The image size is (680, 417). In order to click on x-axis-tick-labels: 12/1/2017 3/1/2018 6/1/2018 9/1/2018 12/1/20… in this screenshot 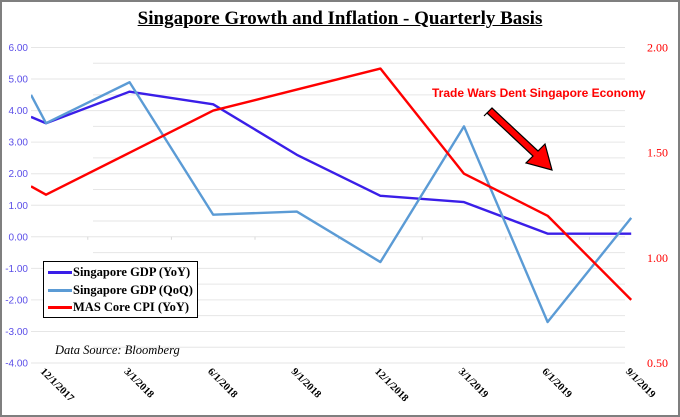, I will do `click(347, 385)`.